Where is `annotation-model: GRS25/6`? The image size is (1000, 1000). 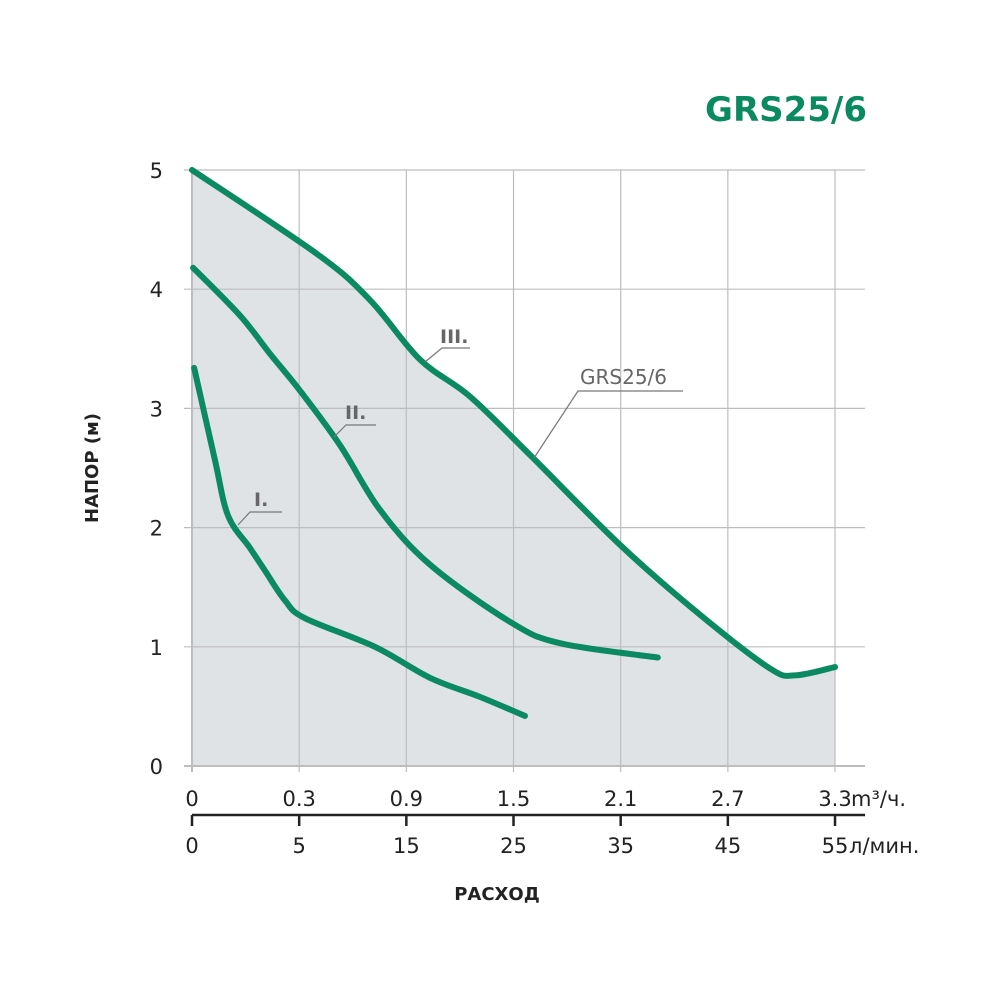
annotation-model: GRS25/6 is located at coordinates (608, 412).